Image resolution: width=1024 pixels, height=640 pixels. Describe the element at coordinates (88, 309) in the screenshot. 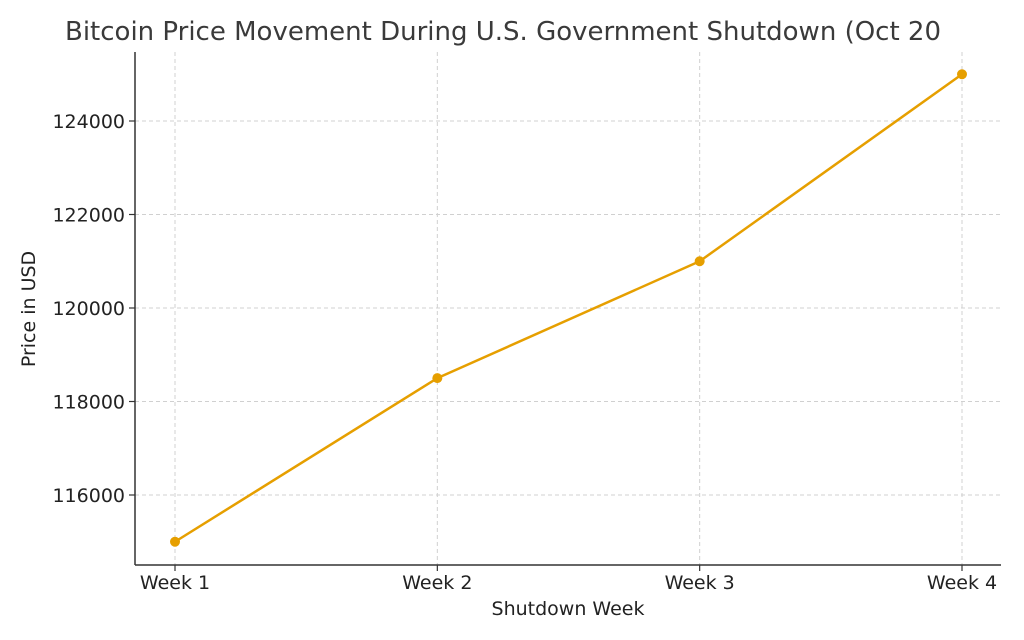

I see `y-tick-label: 120000` at that location.